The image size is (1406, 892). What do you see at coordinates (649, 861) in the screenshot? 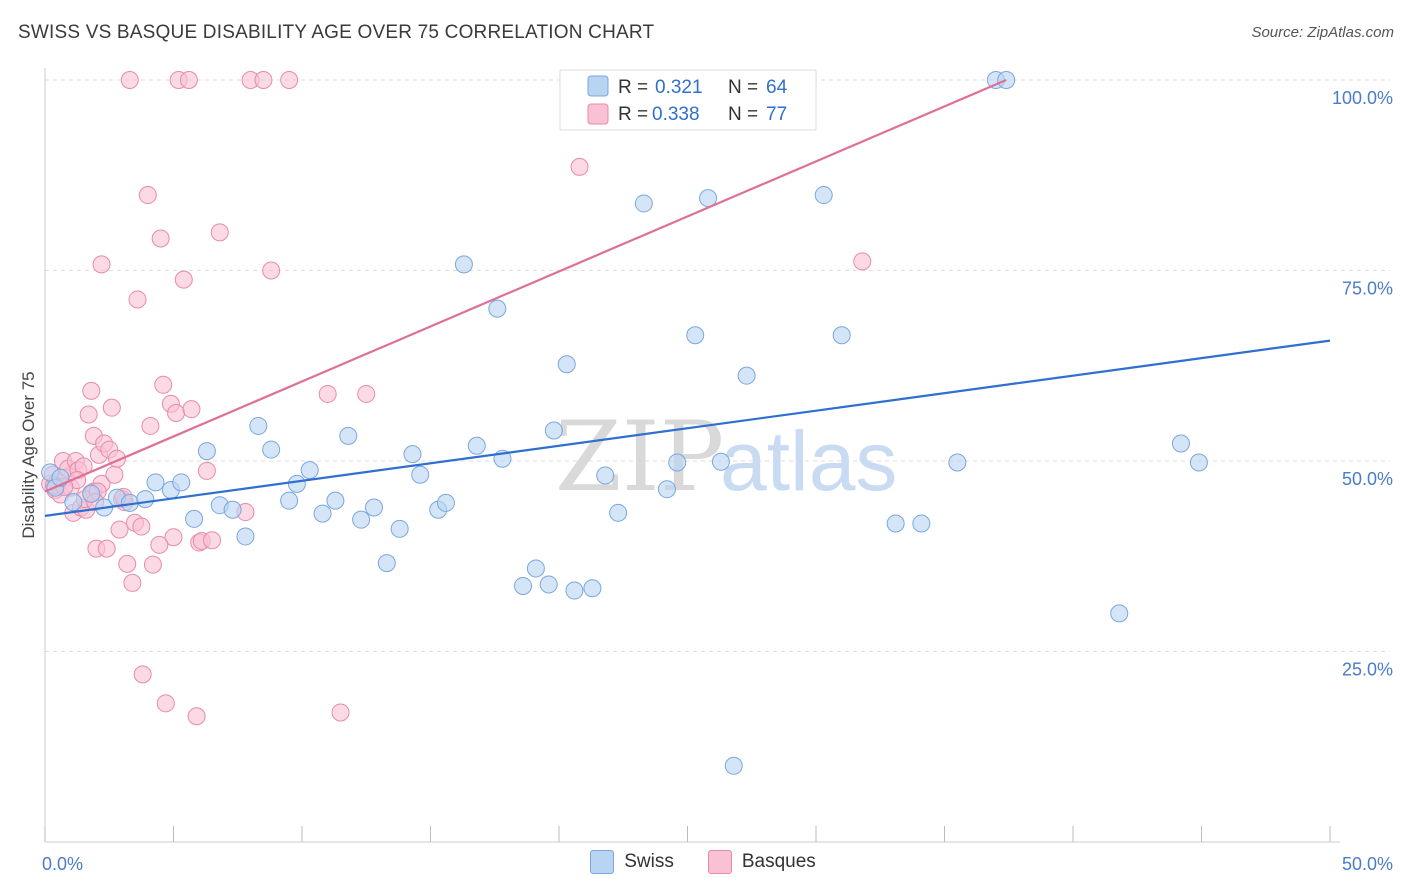
I see `legend-label-swiss: Swiss` at bounding box center [649, 861].